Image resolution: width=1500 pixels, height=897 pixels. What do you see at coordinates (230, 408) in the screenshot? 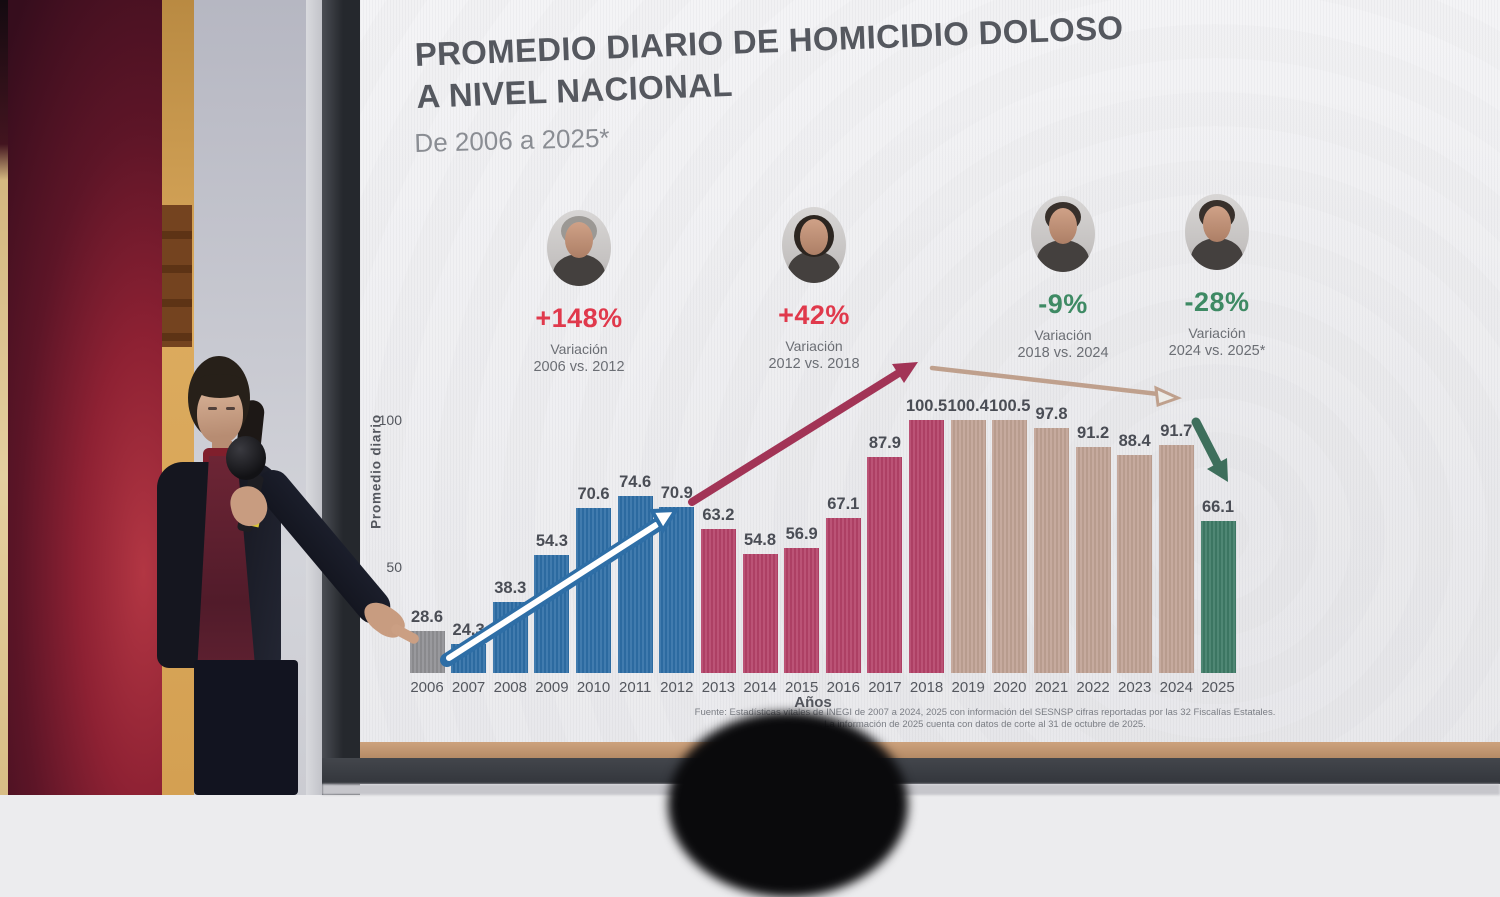
I see `presenter-eye-right` at bounding box center [230, 408].